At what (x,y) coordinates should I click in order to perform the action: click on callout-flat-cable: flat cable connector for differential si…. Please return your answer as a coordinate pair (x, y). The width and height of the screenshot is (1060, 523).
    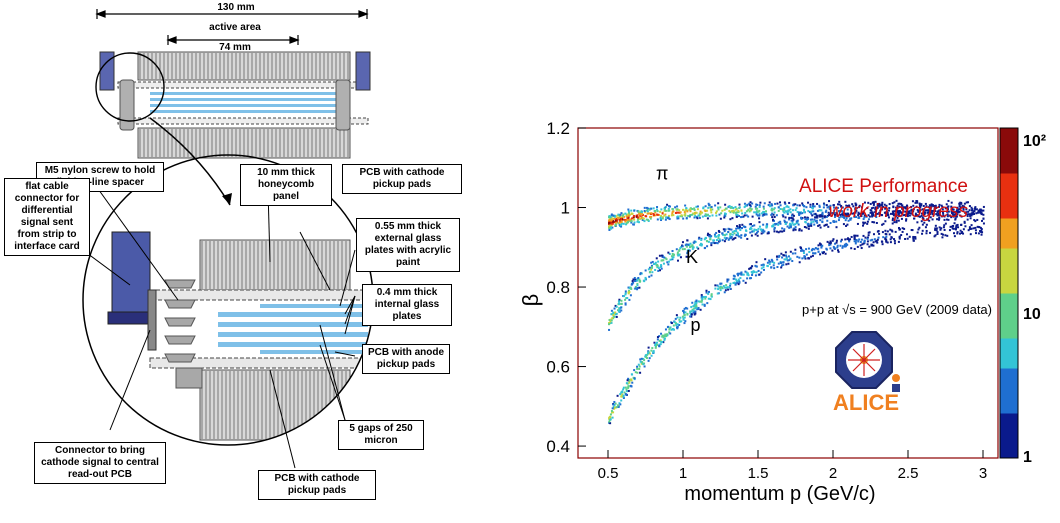
    Looking at the image, I should click on (47, 217).